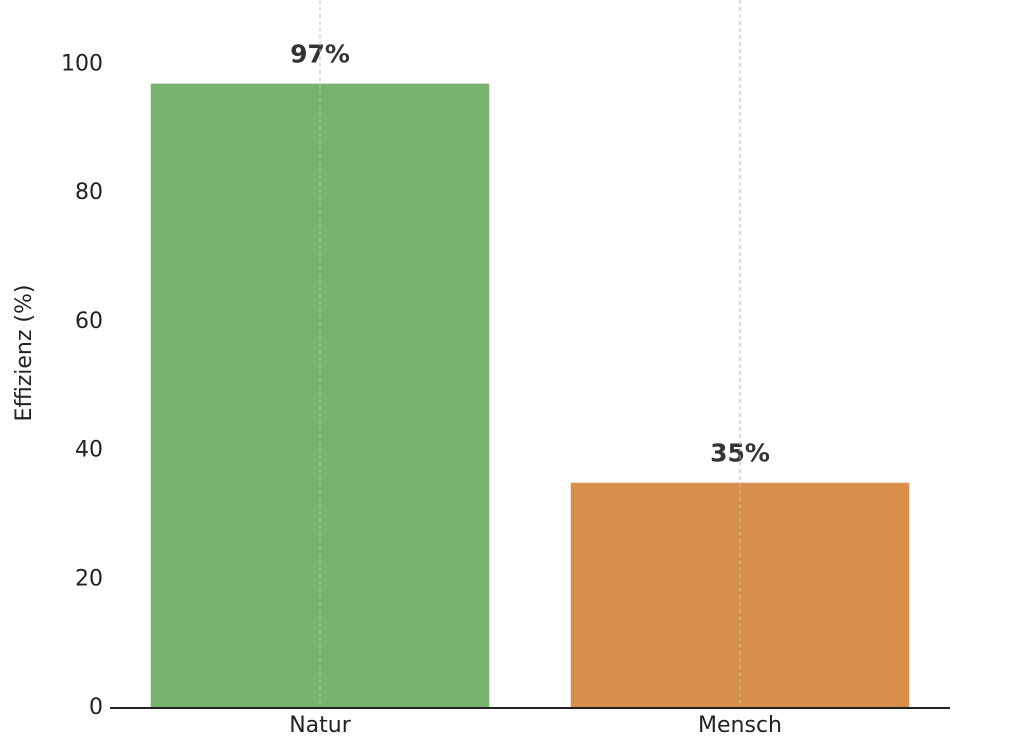  I want to click on x-tick-label: Natur, so click(320, 725).